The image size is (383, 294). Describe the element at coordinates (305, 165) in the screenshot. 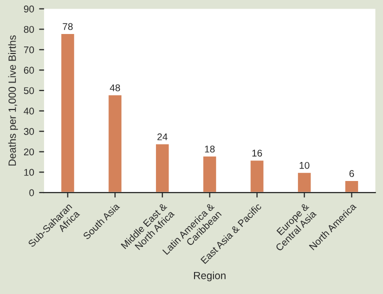

I see `data-label: 10` at that location.